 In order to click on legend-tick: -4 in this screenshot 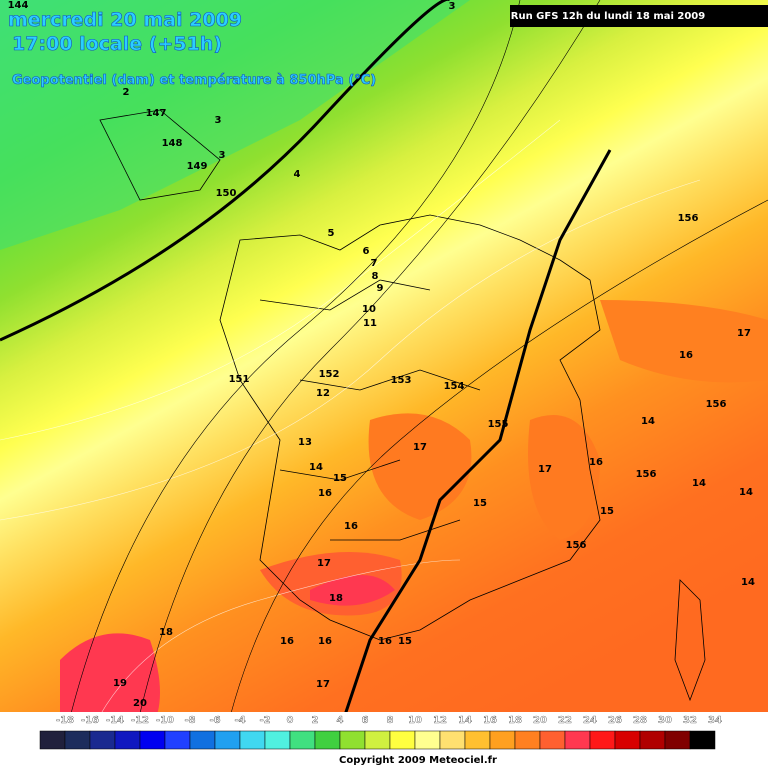, I will do `click(239, 720)`.